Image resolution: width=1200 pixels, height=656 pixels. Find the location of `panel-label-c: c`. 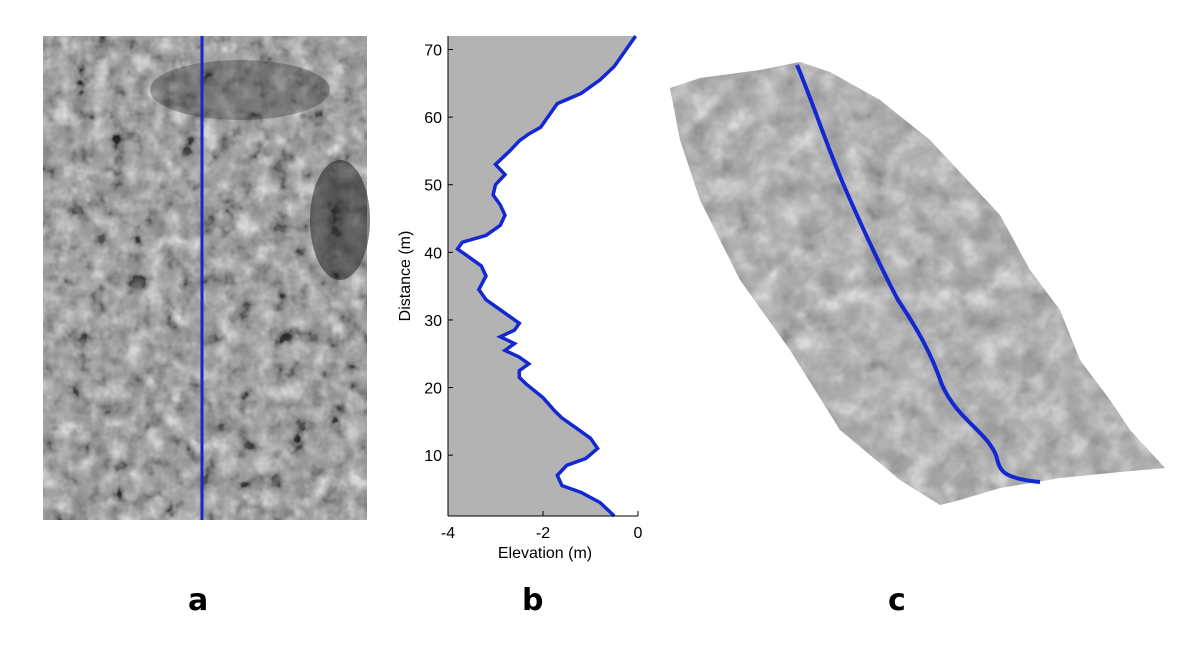

panel-label-c: c is located at coordinates (897, 600).